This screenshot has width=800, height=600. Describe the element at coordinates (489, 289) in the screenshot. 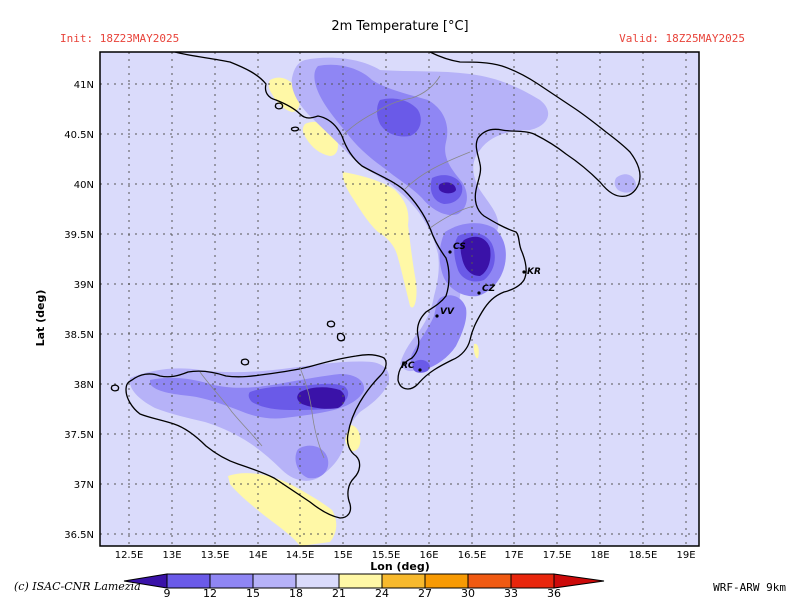

I see `city-label-cz: CZ` at that location.